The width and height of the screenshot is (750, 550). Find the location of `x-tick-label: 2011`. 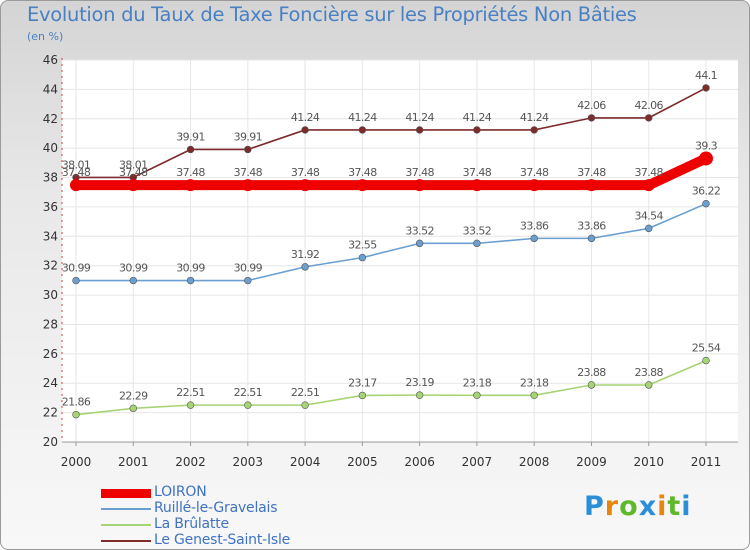

x-tick-label: 2011 is located at coordinates (706, 462).